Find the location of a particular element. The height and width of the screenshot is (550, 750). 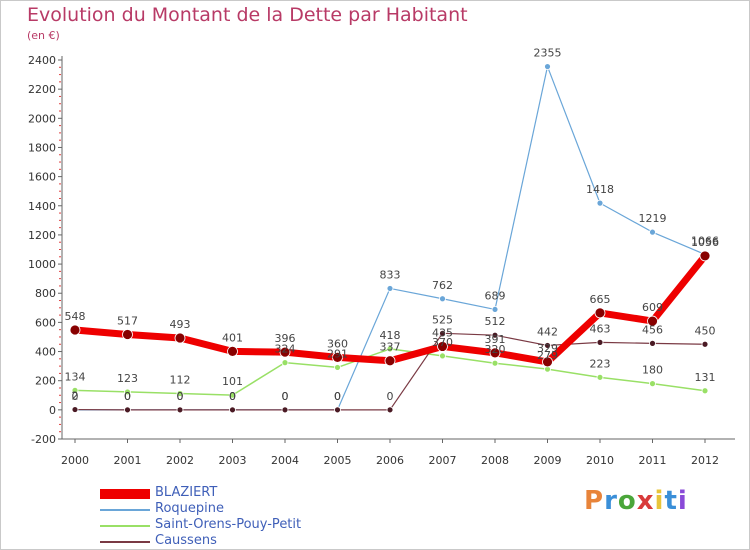

data-label-saint-orens-pouy-petit: 112 is located at coordinates (180, 380).